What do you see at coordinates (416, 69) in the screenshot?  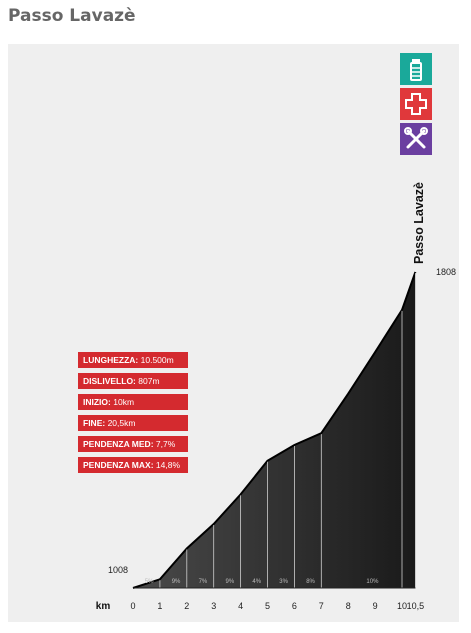 I see `water-bottle-icon` at bounding box center [416, 69].